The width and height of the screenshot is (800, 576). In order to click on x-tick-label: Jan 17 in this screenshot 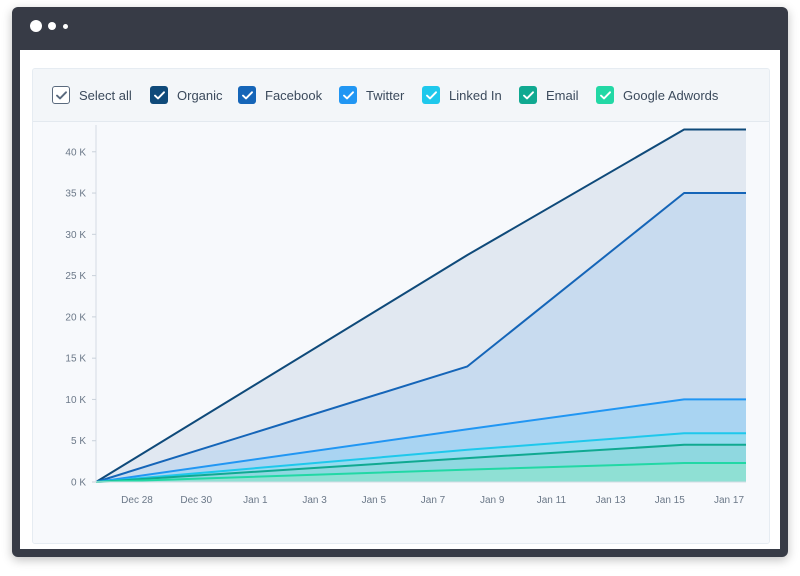, I will do `click(729, 500)`.